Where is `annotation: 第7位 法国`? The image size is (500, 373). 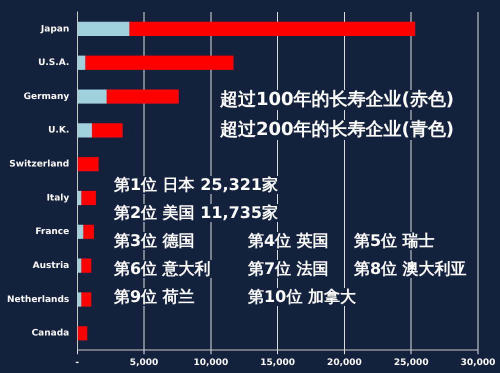
annotation: 第7位 法国 is located at coordinates (288, 268).